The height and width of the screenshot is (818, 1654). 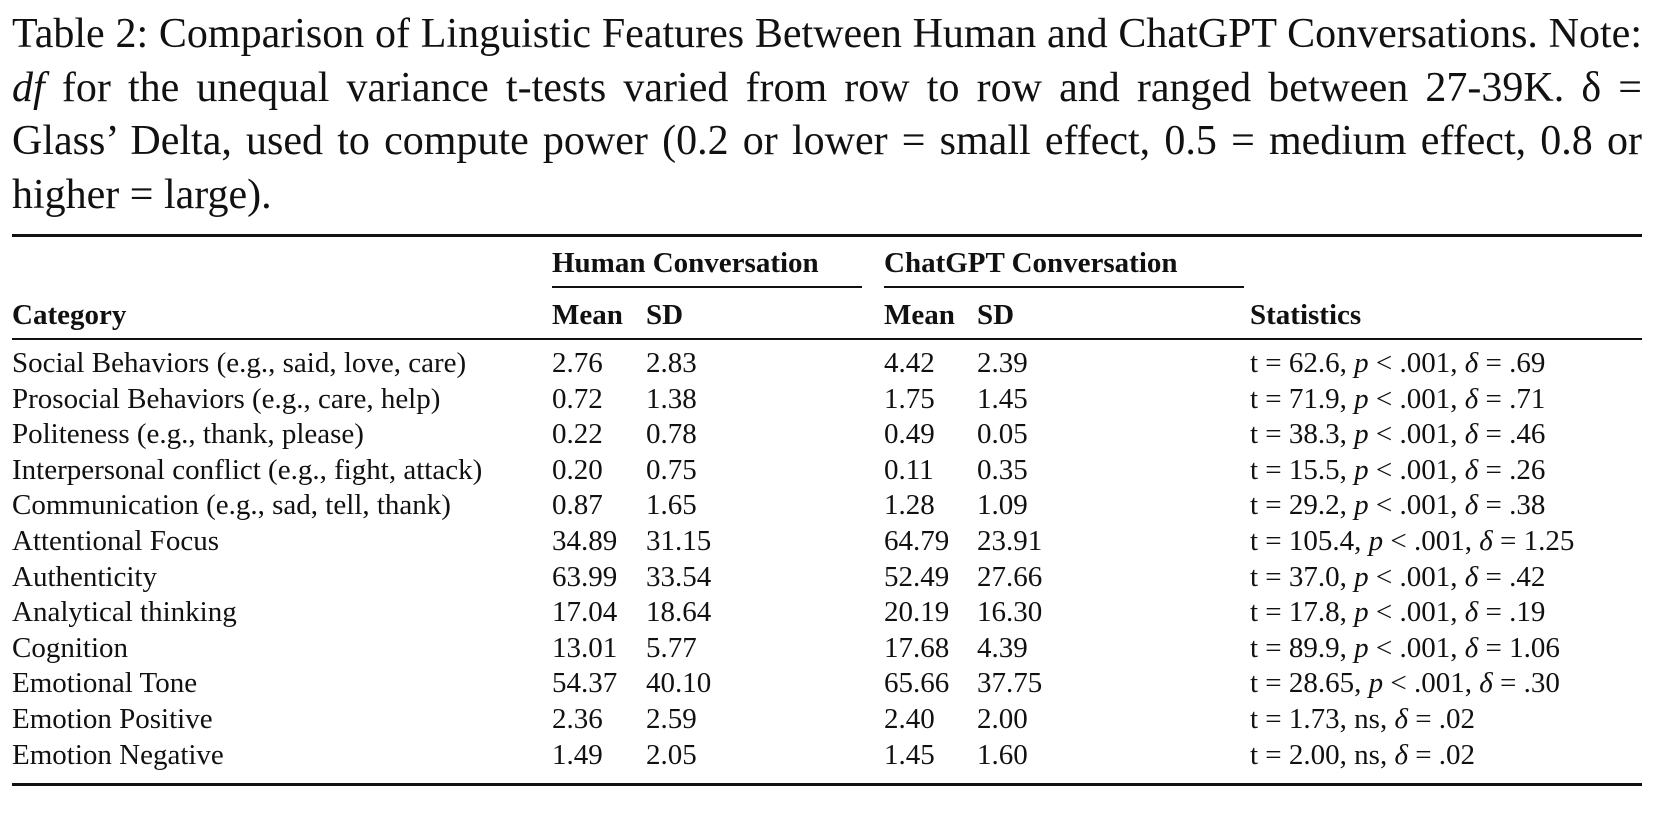 What do you see at coordinates (585, 683) in the screenshot?
I see `human-mean-cell: 54.37` at bounding box center [585, 683].